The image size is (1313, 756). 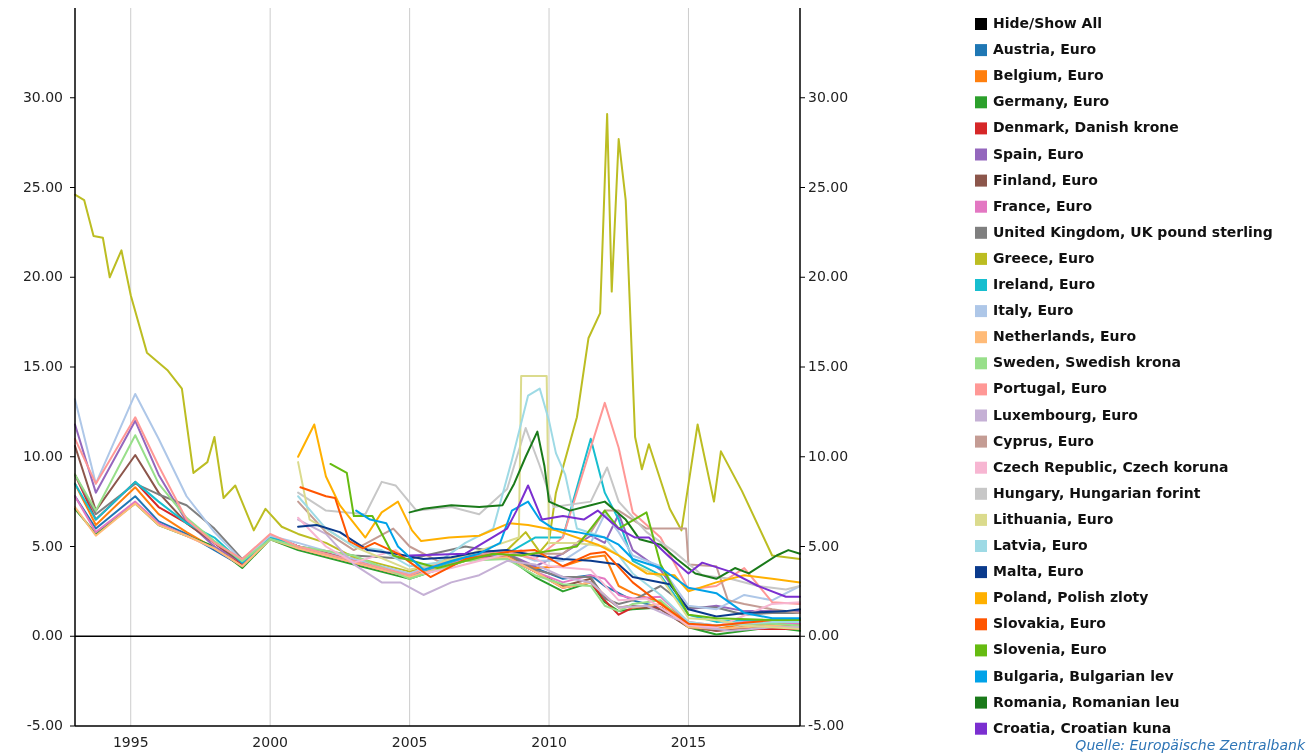 What do you see at coordinates (1043, 205) in the screenshot?
I see `legend-label: France, Euro` at bounding box center [1043, 205].